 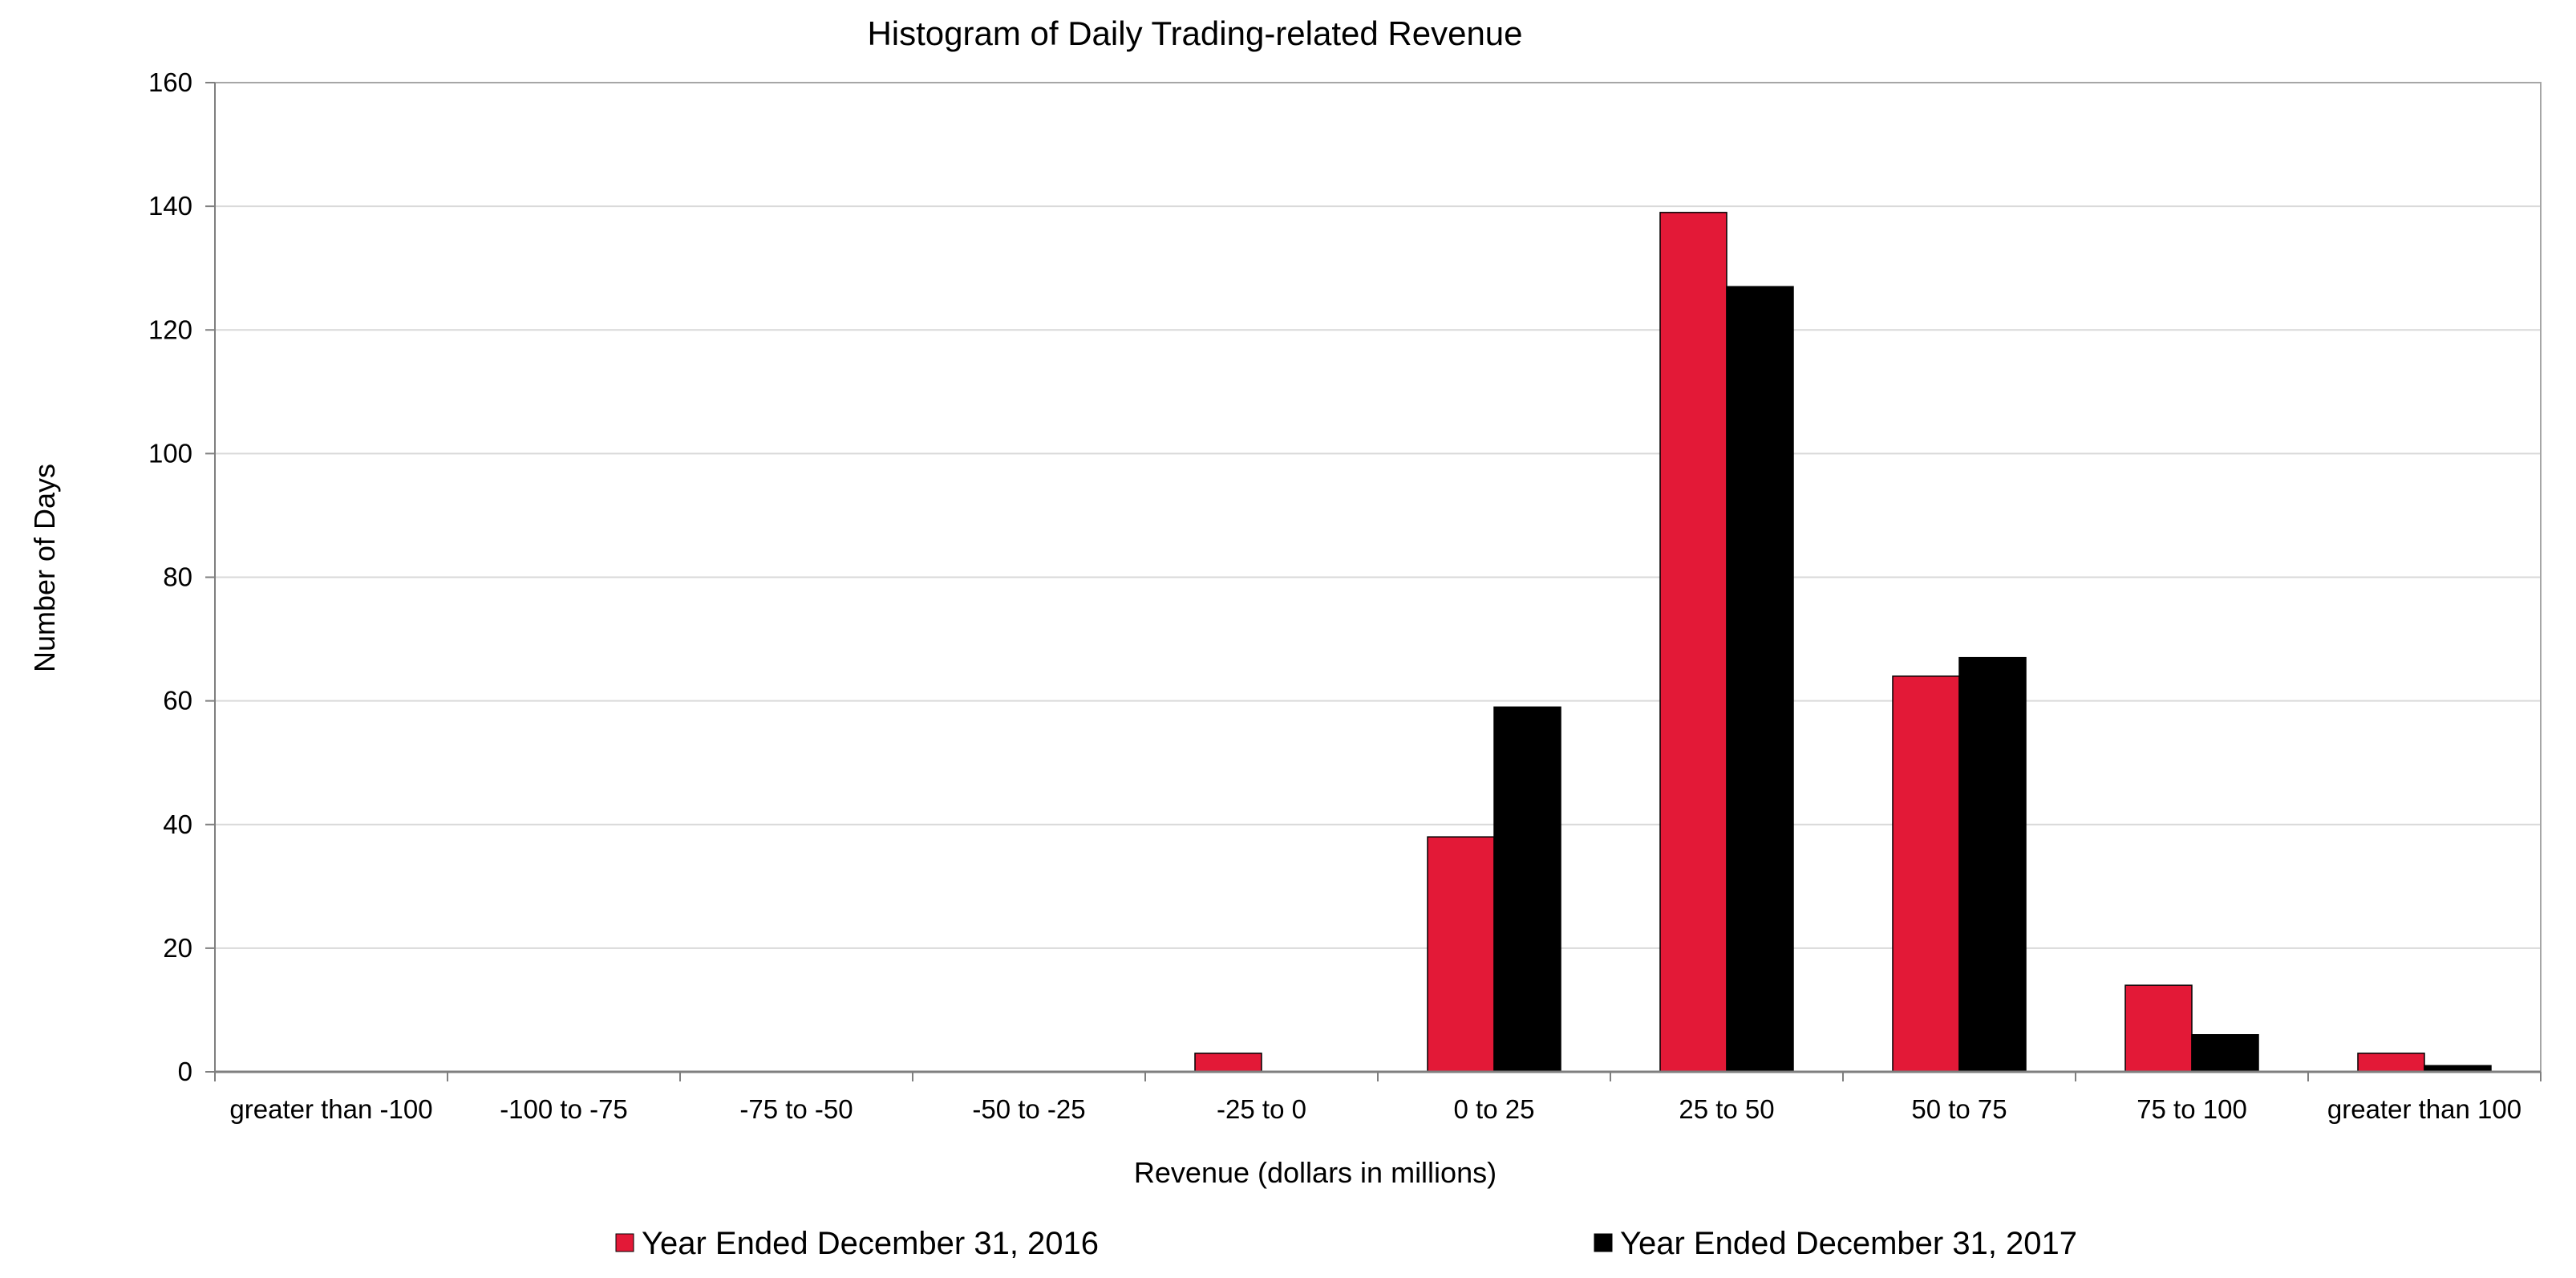 What do you see at coordinates (1028, 1109) in the screenshot?
I see `x-tick-label: -50 to -25` at bounding box center [1028, 1109].